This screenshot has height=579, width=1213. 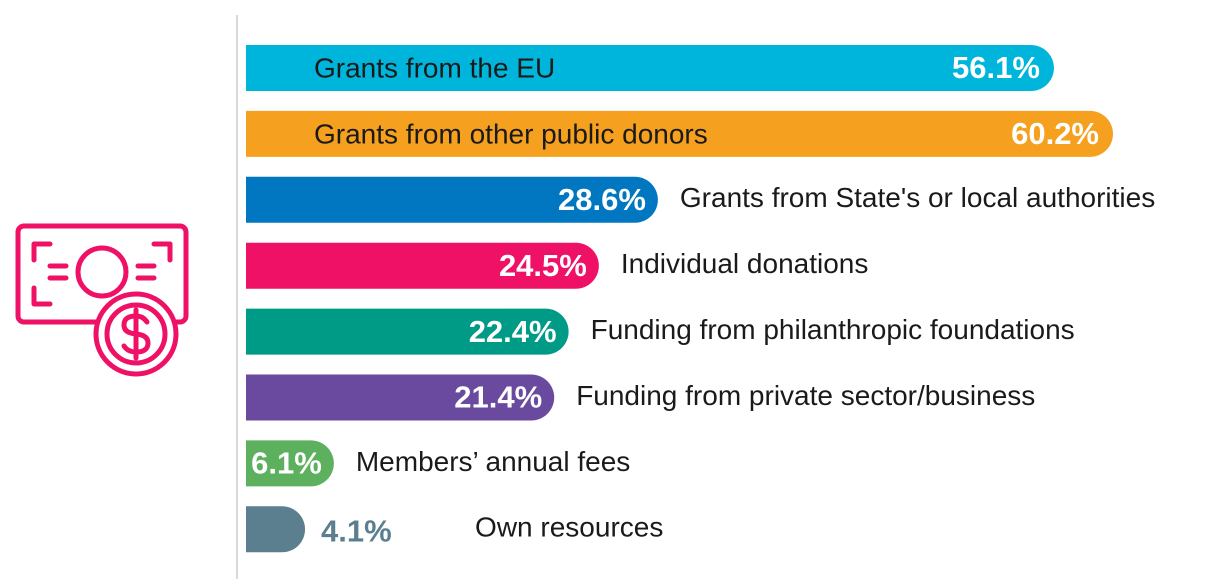 I want to click on value-label: 21.4%, so click(x=498, y=397).